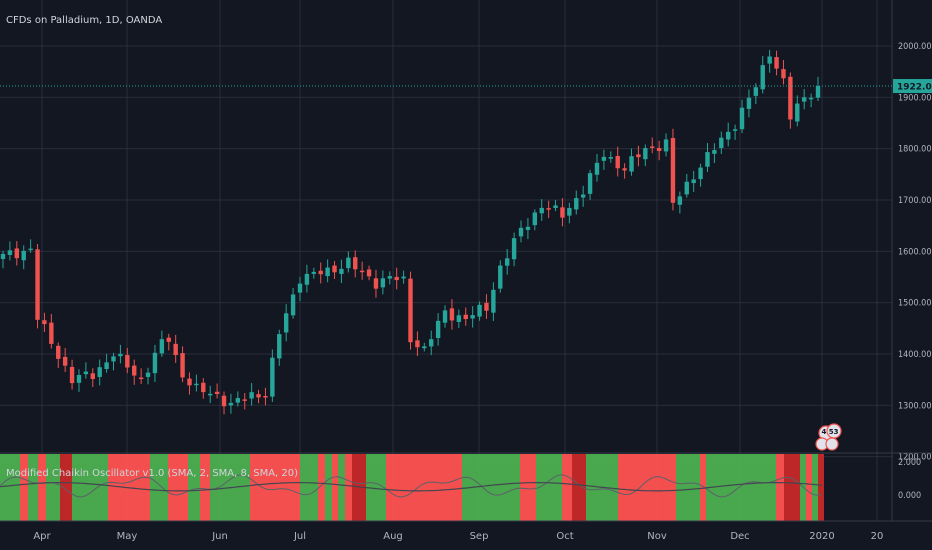 Image resolution: width=932 pixels, height=550 pixels. What do you see at coordinates (821, 536) in the screenshot?
I see `x-tick-label: 2020` at bounding box center [821, 536].